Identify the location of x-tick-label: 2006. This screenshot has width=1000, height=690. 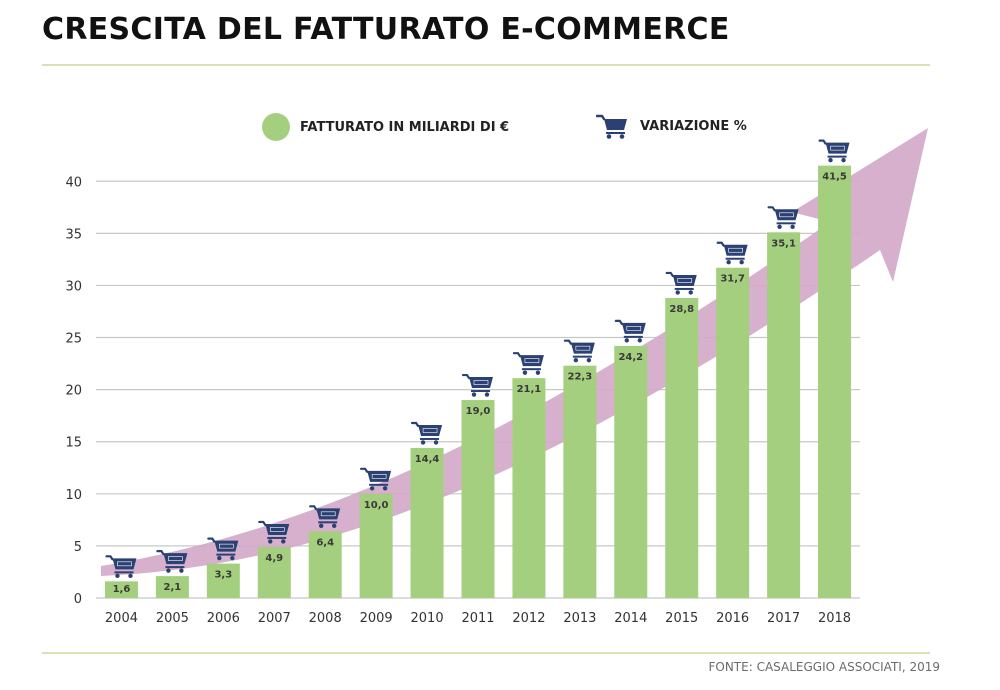
(223, 618).